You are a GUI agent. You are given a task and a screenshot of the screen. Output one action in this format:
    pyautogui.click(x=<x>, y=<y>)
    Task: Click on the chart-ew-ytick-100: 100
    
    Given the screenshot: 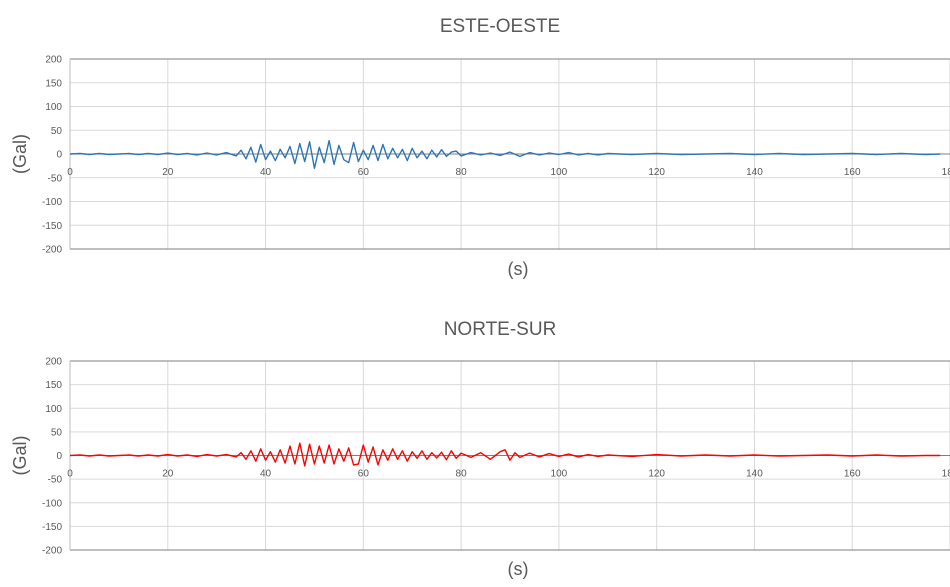 What is the action you would take?
    pyautogui.click(x=53, y=107)
    